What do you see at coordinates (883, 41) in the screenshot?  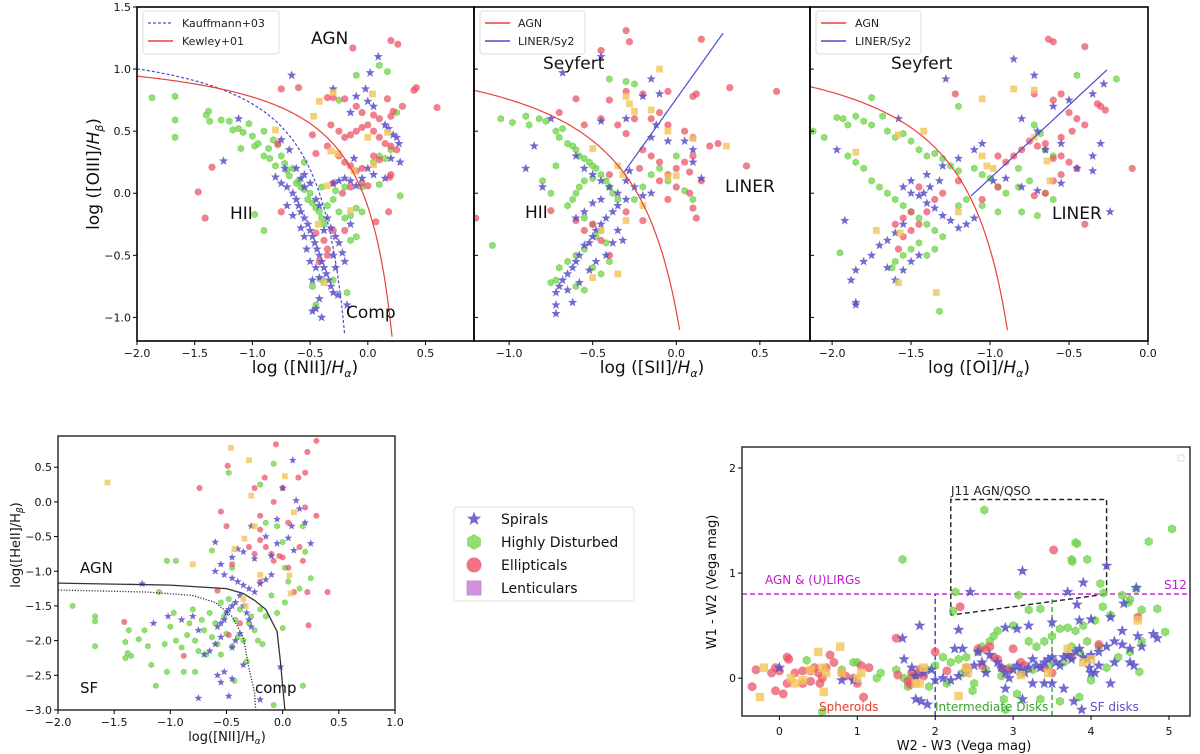 I see `legend-liner-label: LINER/Sy2` at bounding box center [883, 41].